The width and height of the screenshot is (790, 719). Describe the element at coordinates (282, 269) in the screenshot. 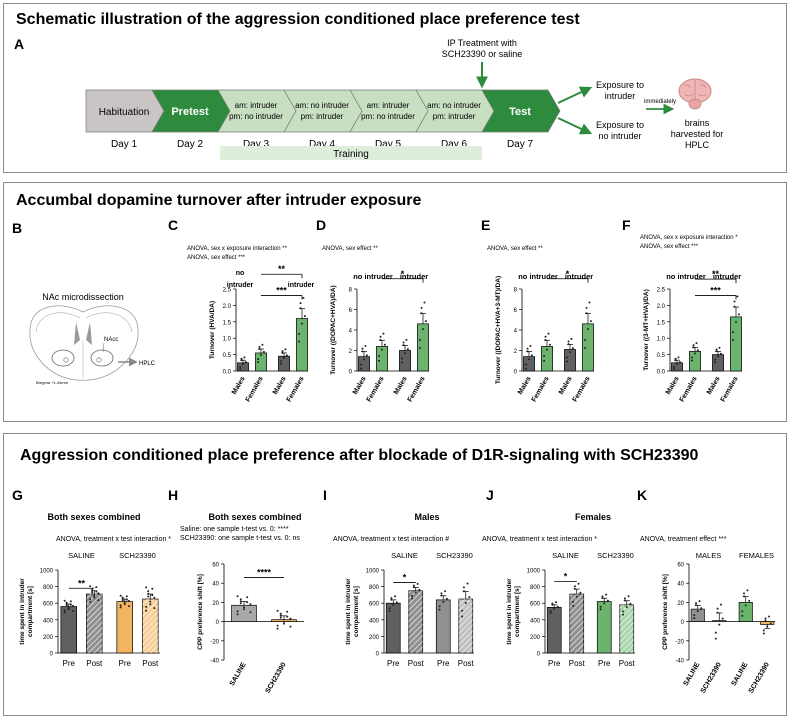

I see `sig-label-C-0: **` at that location.